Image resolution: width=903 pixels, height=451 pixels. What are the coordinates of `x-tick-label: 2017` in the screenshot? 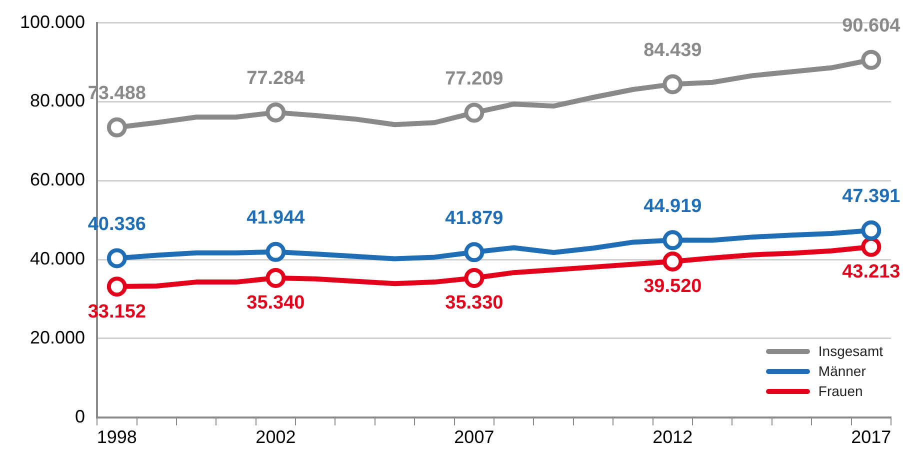 It's located at (871, 437).